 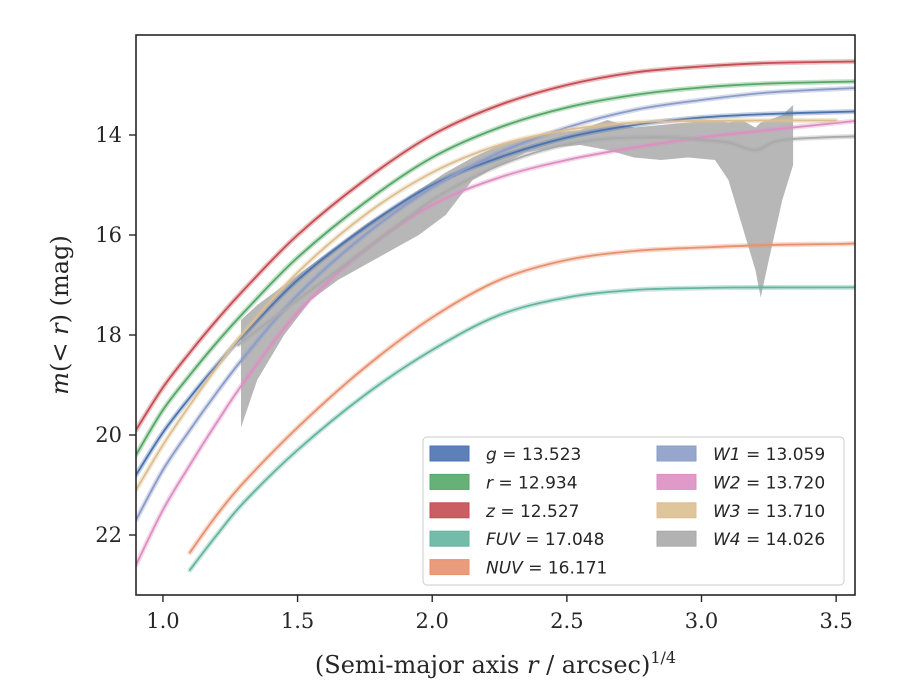 What do you see at coordinates (676, 510) in the screenshot?
I see `legend-swatch-W3` at bounding box center [676, 510].